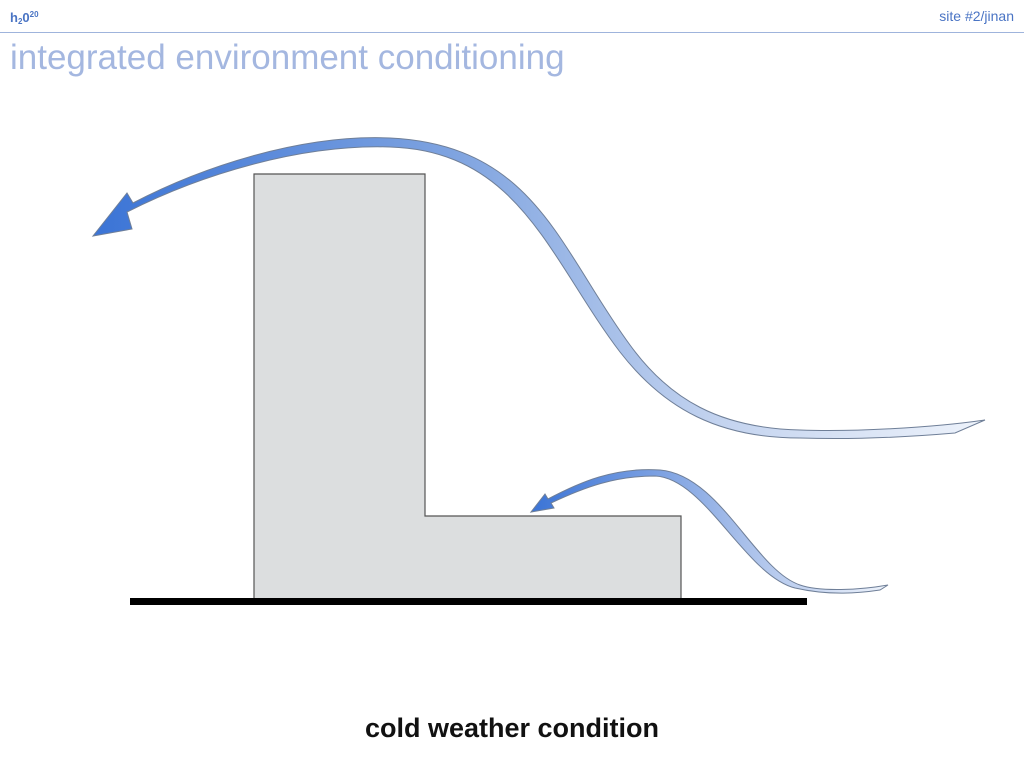 This screenshot has width=1024, height=768. I want to click on ground-line, so click(468, 601).